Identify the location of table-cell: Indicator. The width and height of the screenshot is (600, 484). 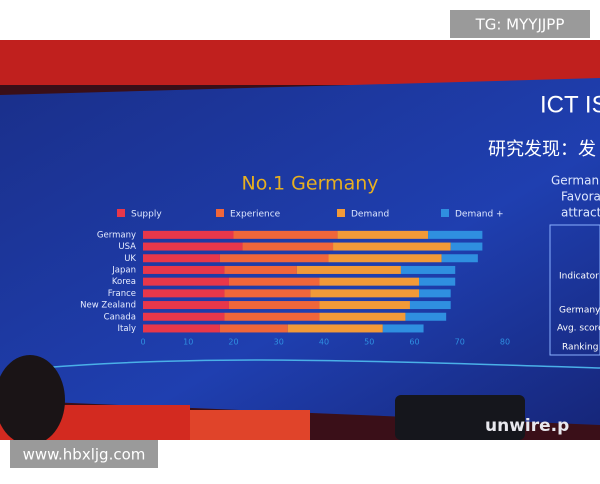
(579, 277).